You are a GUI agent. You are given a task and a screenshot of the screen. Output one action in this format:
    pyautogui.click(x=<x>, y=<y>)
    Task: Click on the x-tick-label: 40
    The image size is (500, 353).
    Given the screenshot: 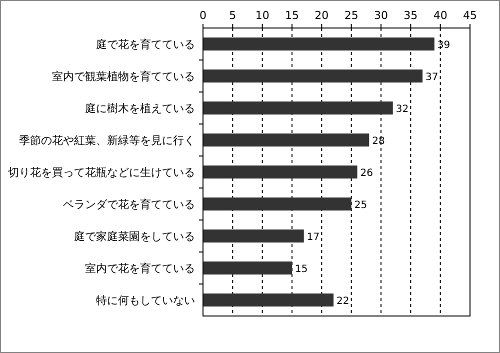 What is the action you would take?
    pyautogui.click(x=440, y=15)
    